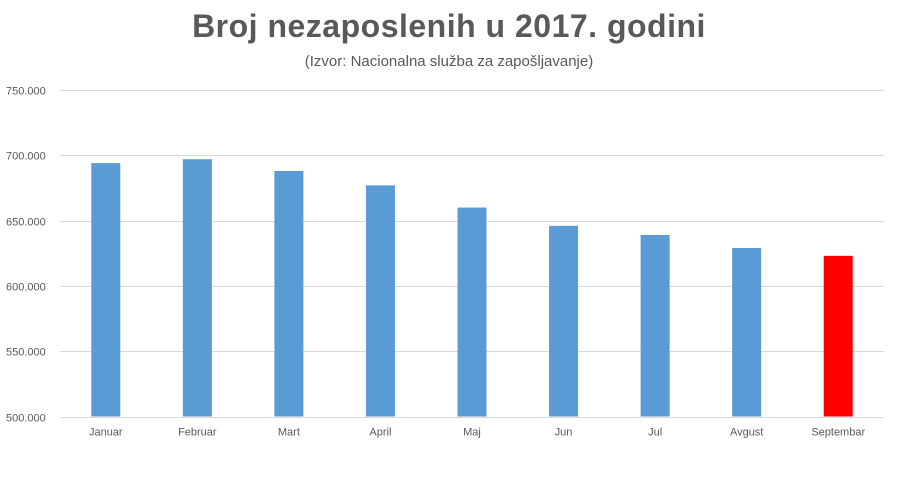  Describe the element at coordinates (197, 288) in the screenshot. I see `bar-februar` at that location.